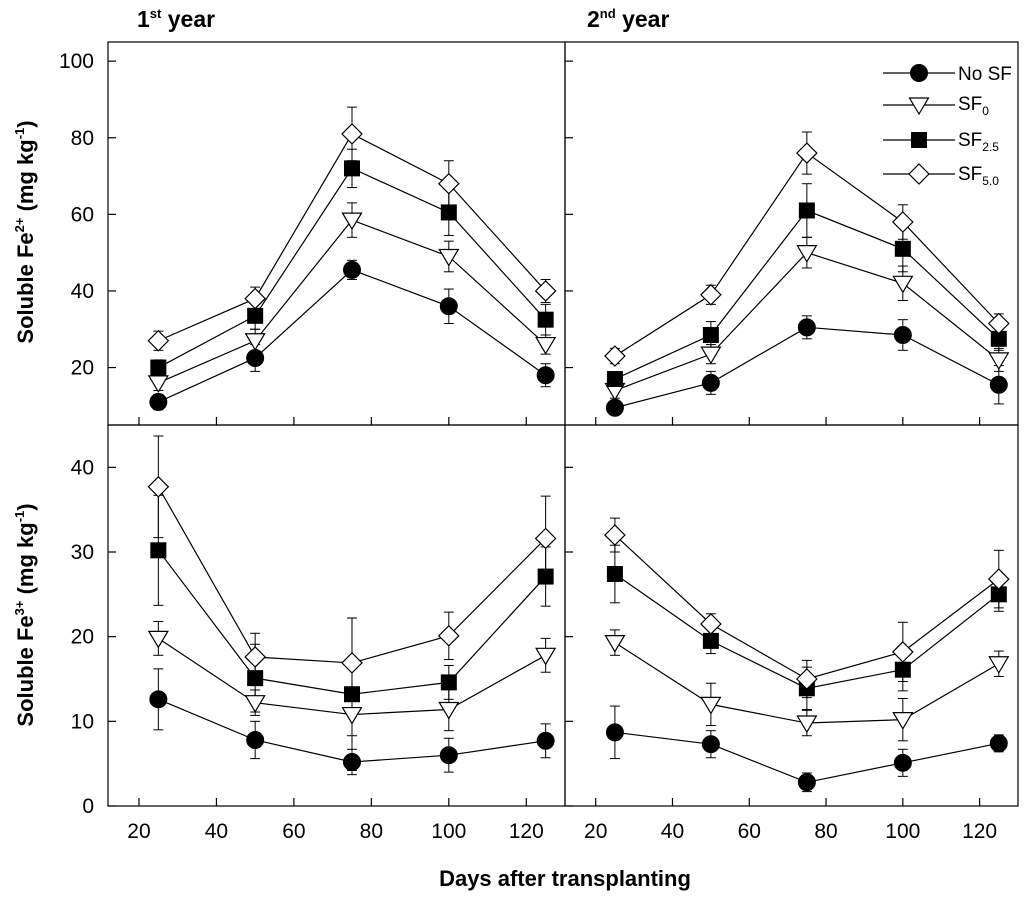 This screenshot has width=1024, height=903. Describe the element at coordinates (919, 140) in the screenshot. I see `legend-marker-sf25` at that location.